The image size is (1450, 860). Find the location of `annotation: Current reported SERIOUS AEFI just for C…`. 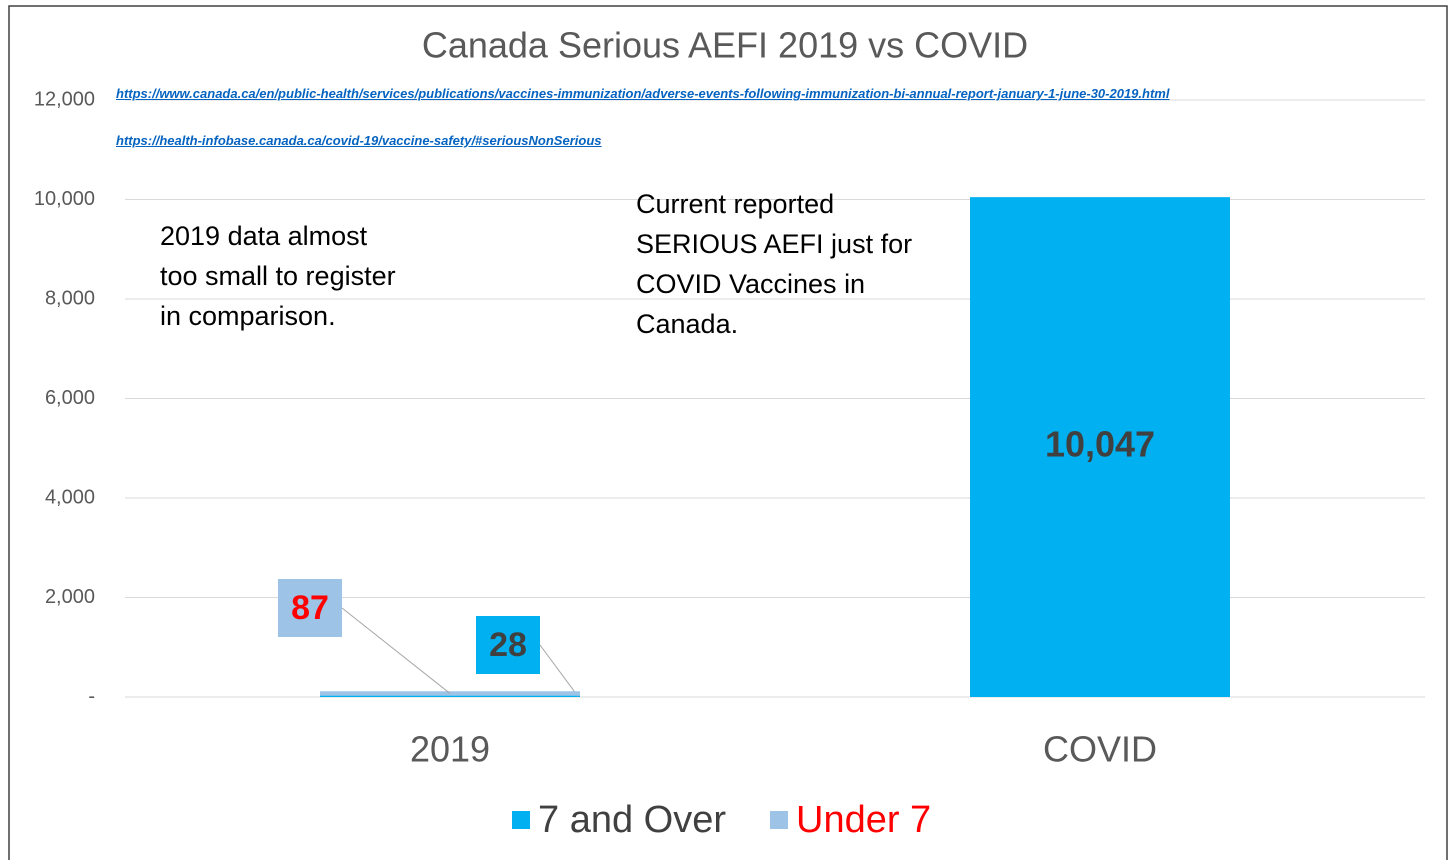

annotation: Current reported SERIOUS AEFI just for C… is located at coordinates (774, 264).